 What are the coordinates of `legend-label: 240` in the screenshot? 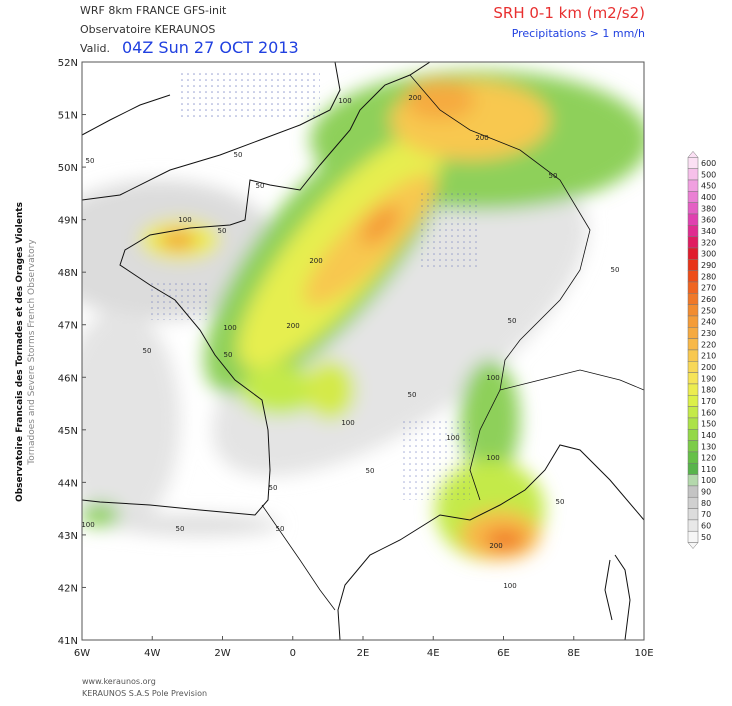 It's located at (708, 322).